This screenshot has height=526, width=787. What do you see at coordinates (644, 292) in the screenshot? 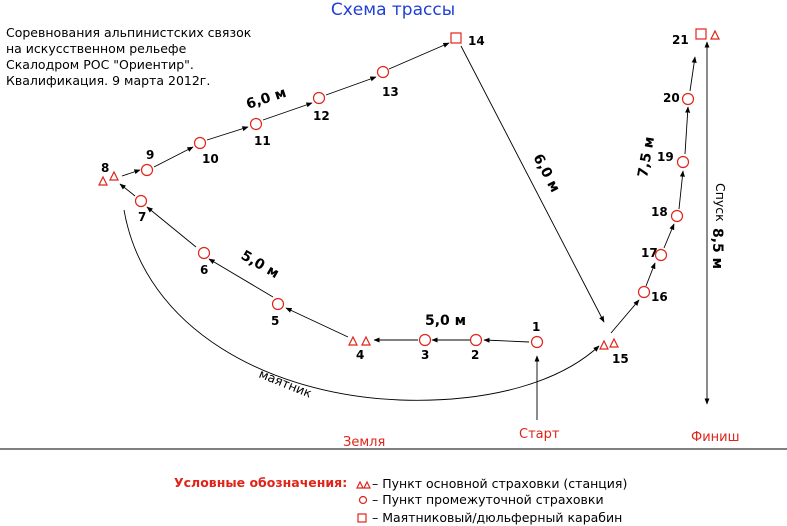
I see `point-16-circle-icon` at bounding box center [644, 292].